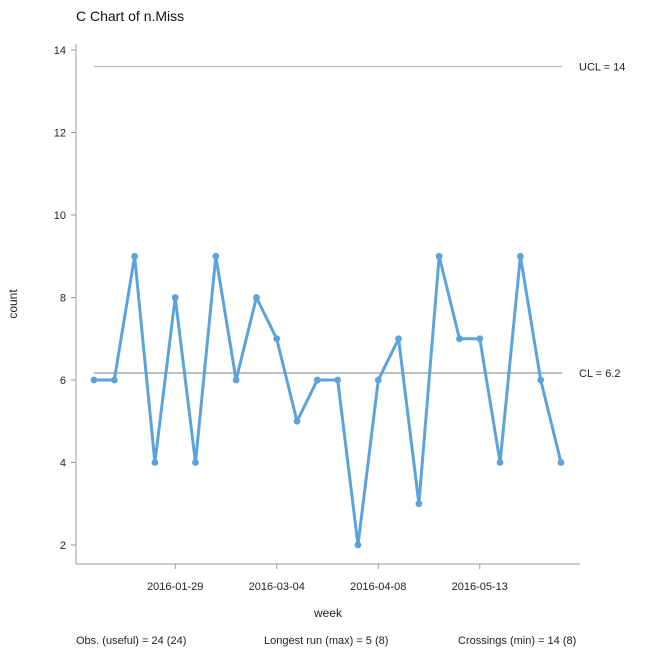 The image size is (656, 656). I want to click on y-tick-label: 14, so click(60, 51).